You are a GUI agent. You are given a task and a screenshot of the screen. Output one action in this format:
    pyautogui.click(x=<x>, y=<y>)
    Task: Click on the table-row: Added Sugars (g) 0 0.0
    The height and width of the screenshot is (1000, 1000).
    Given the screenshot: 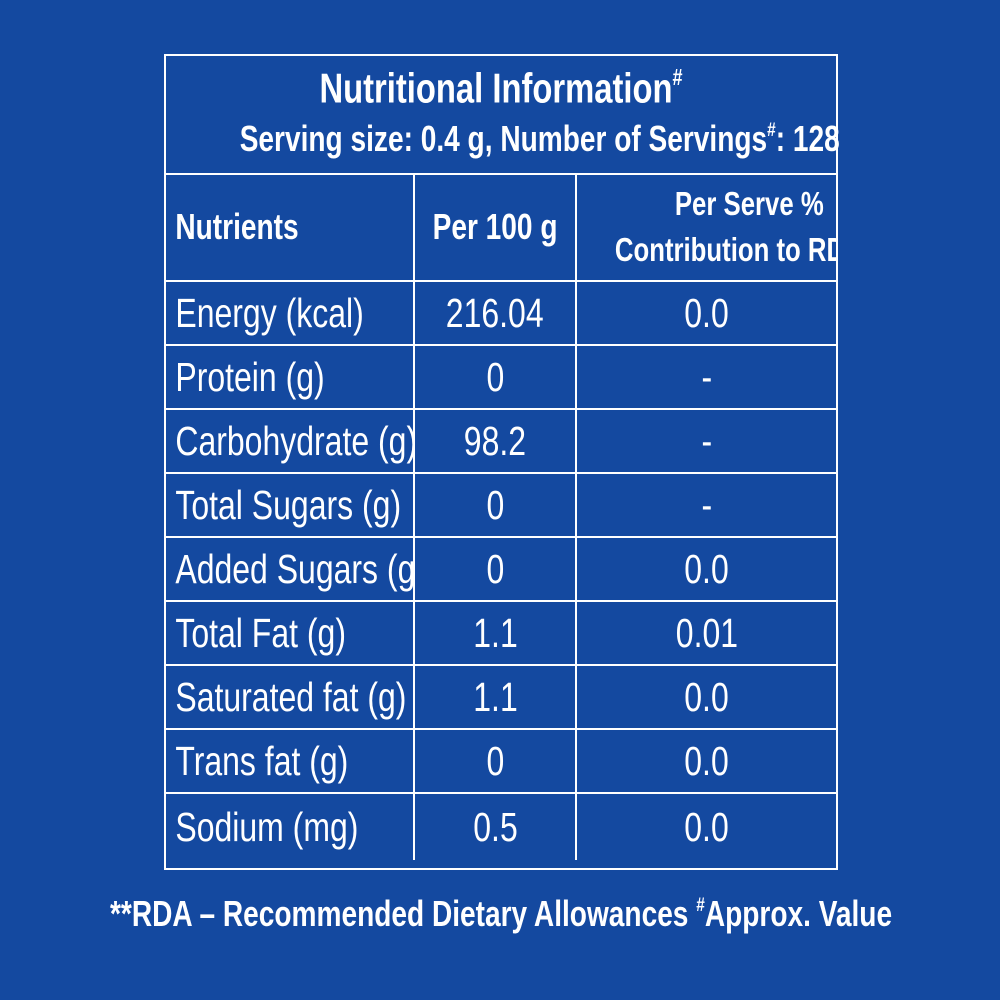 What is the action you would take?
    pyautogui.click(x=501, y=569)
    